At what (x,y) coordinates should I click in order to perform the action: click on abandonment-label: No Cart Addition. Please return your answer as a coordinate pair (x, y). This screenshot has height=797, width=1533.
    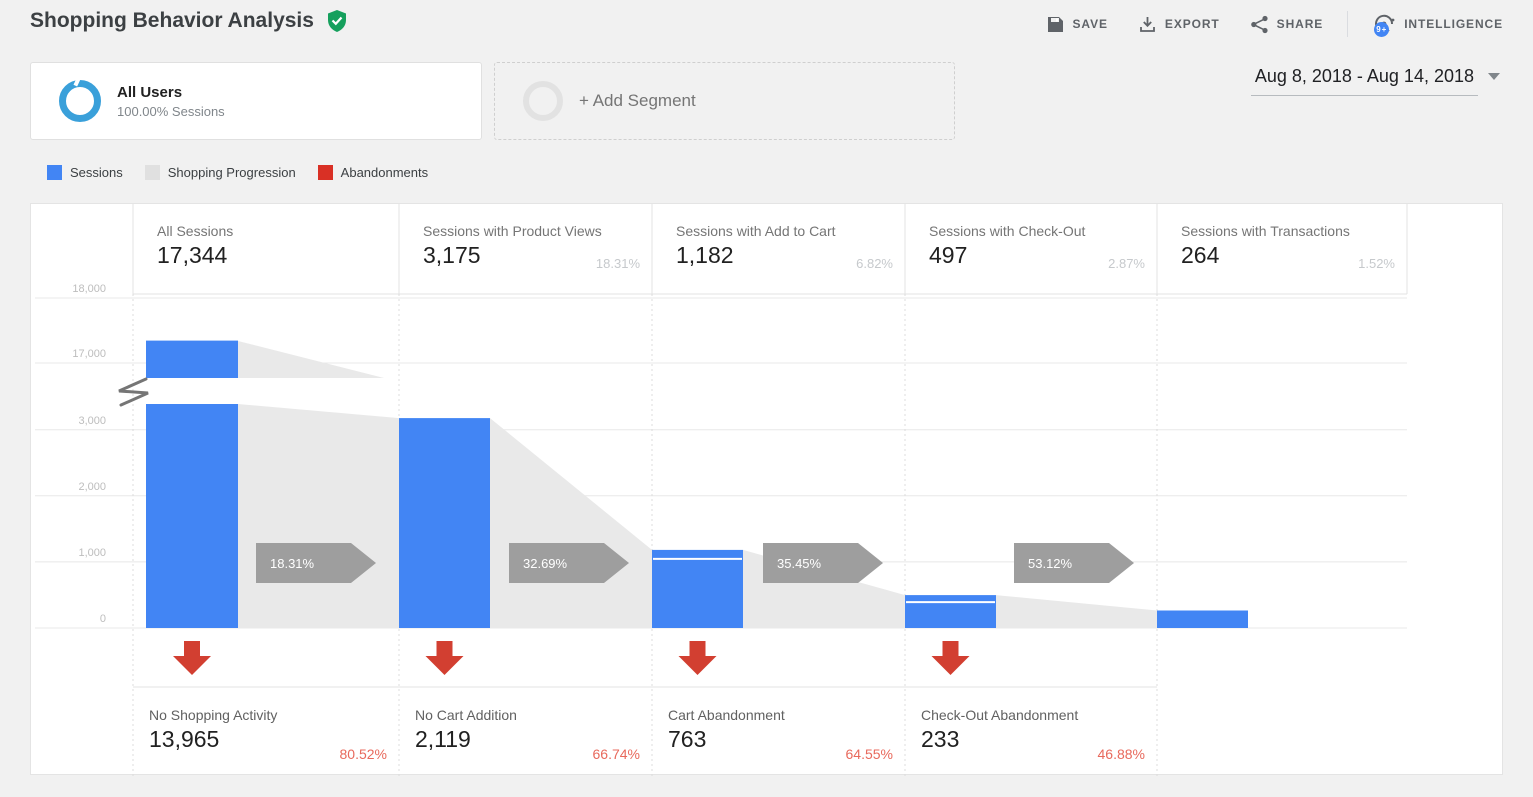
    Looking at the image, I should click on (466, 715).